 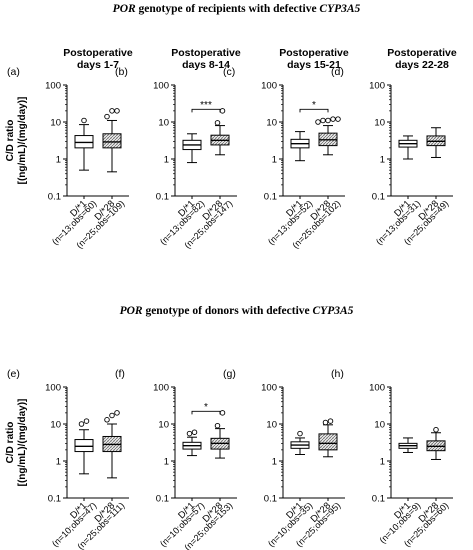 What do you see at coordinates (13, 374) in the screenshot?
I see `panel-letter: (e)` at bounding box center [13, 374].